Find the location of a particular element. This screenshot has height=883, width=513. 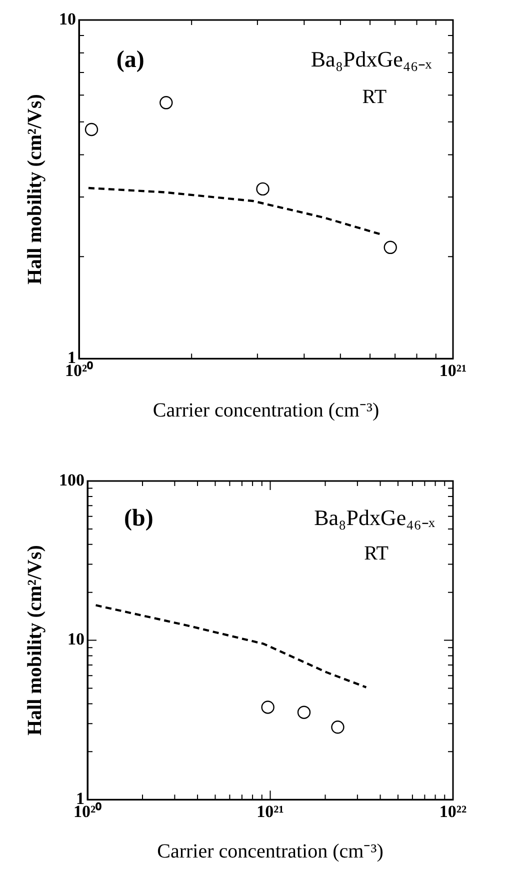

annotation: (b) is located at coordinates (139, 518).